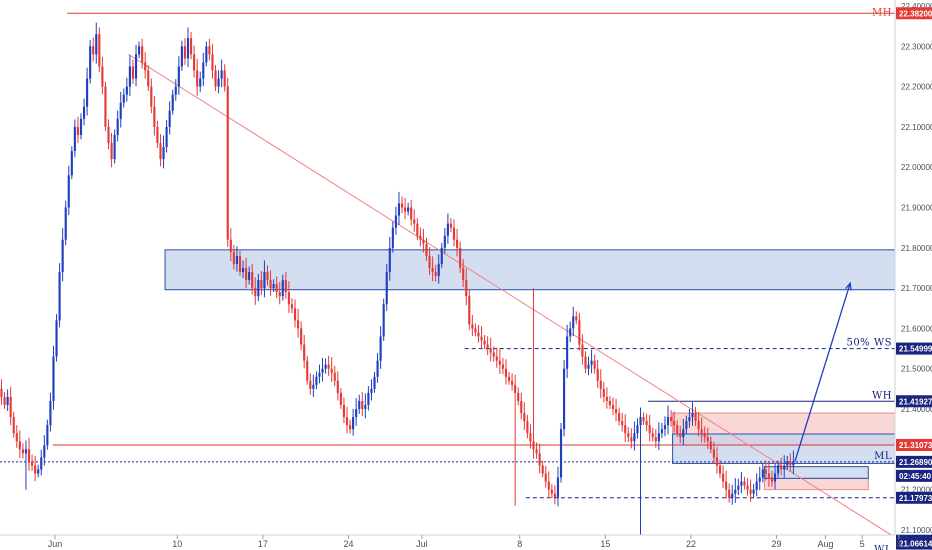 The width and height of the screenshot is (932, 550). Describe the element at coordinates (915, 462) in the screenshot. I see `price-tag-label: 21.26890` at that location.